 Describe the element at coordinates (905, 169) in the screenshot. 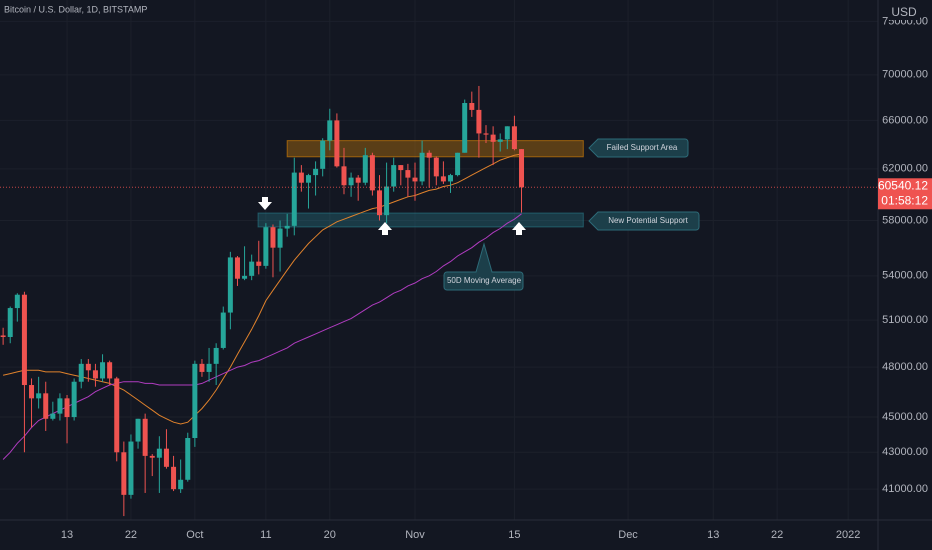

I see `y-tick-label: 62000.00` at that location.